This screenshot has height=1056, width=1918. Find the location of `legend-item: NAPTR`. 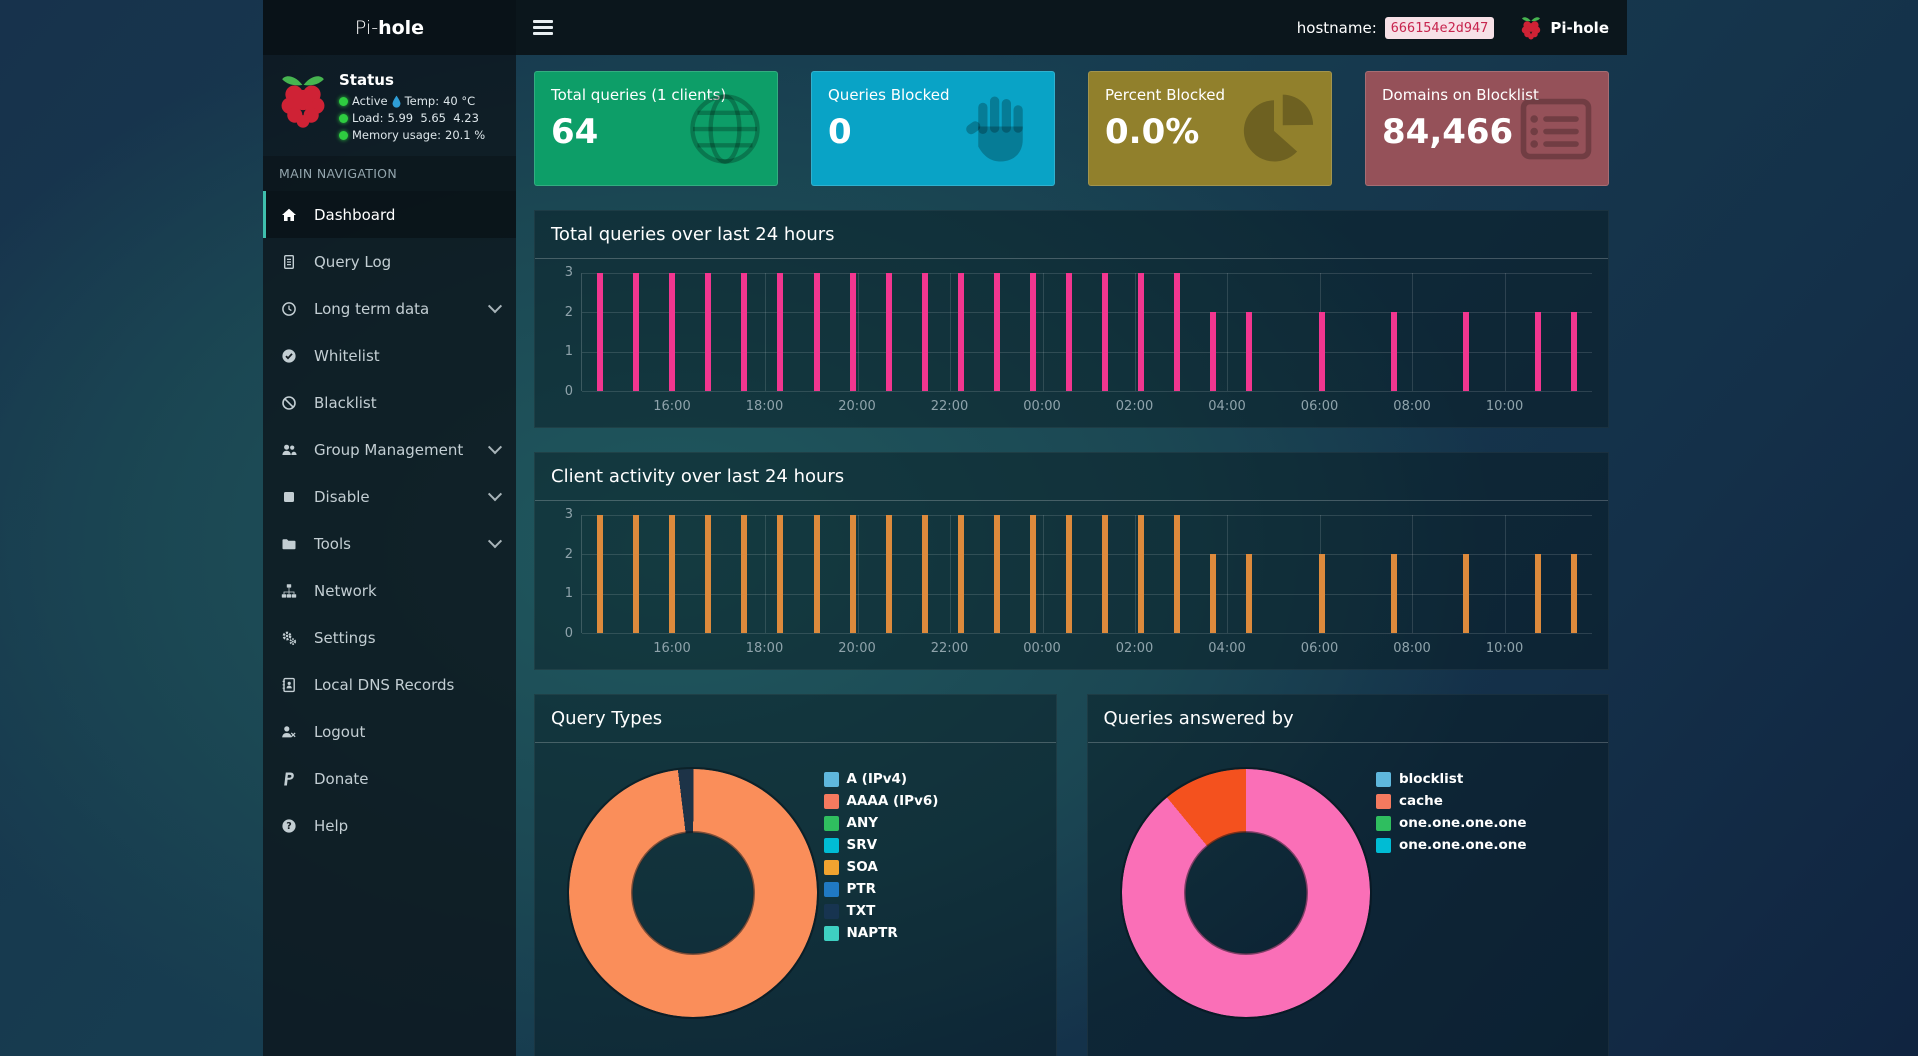

legend-item: NAPTR is located at coordinates (930, 933).